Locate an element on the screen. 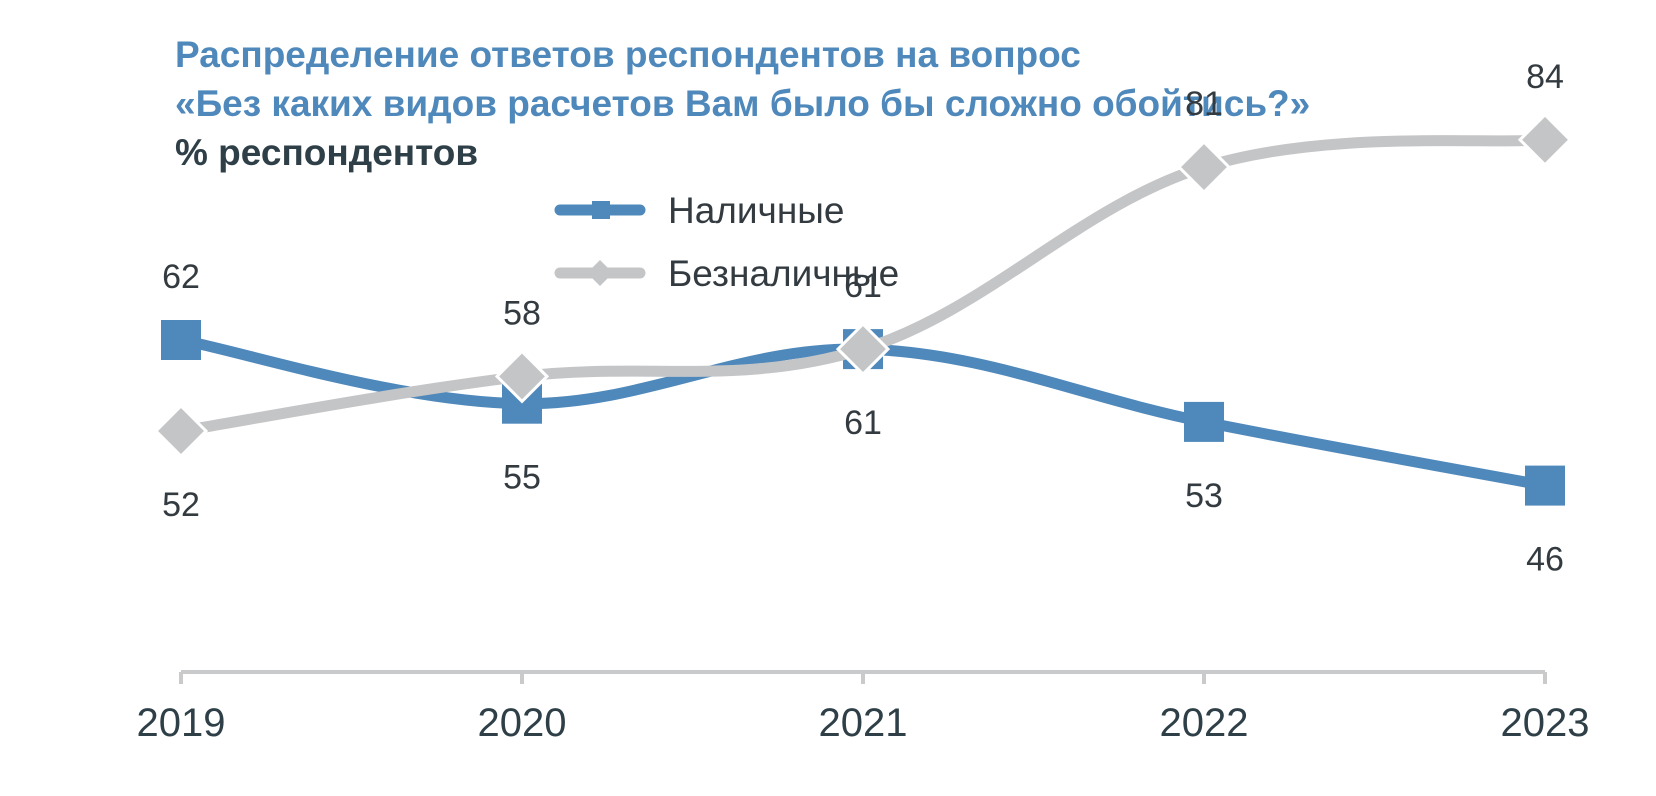 The height and width of the screenshot is (796, 1656). legend: Наличные Безналичные is located at coordinates (726, 242).